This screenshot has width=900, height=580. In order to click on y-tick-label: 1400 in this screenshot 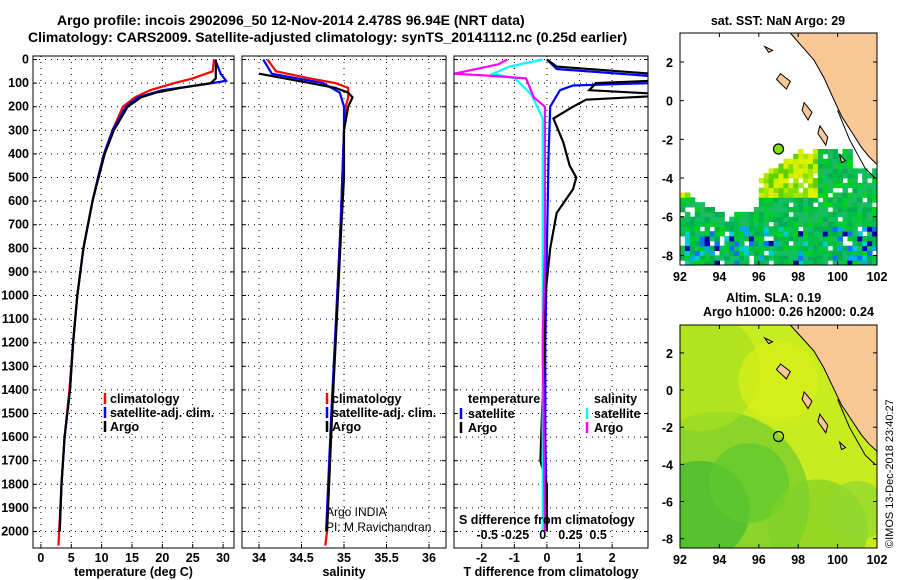, I will do `click(15, 390)`.